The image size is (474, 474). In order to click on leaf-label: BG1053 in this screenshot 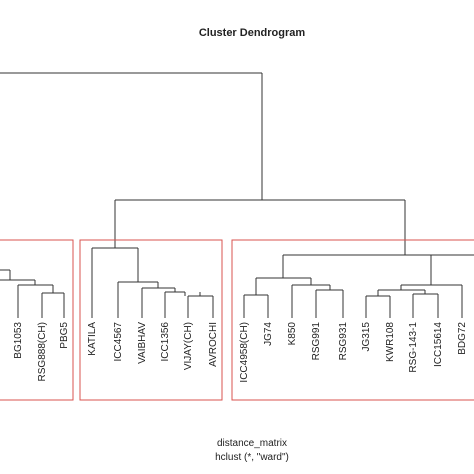, I will do `click(18, 340)`.